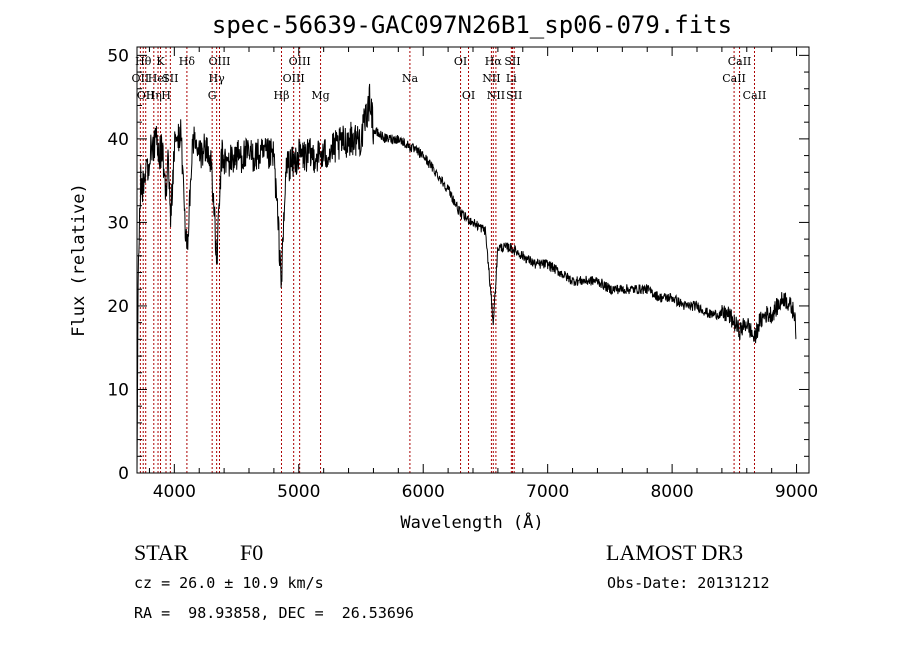  What do you see at coordinates (118, 307) in the screenshot?
I see `y-tick-label: 20` at bounding box center [118, 307].